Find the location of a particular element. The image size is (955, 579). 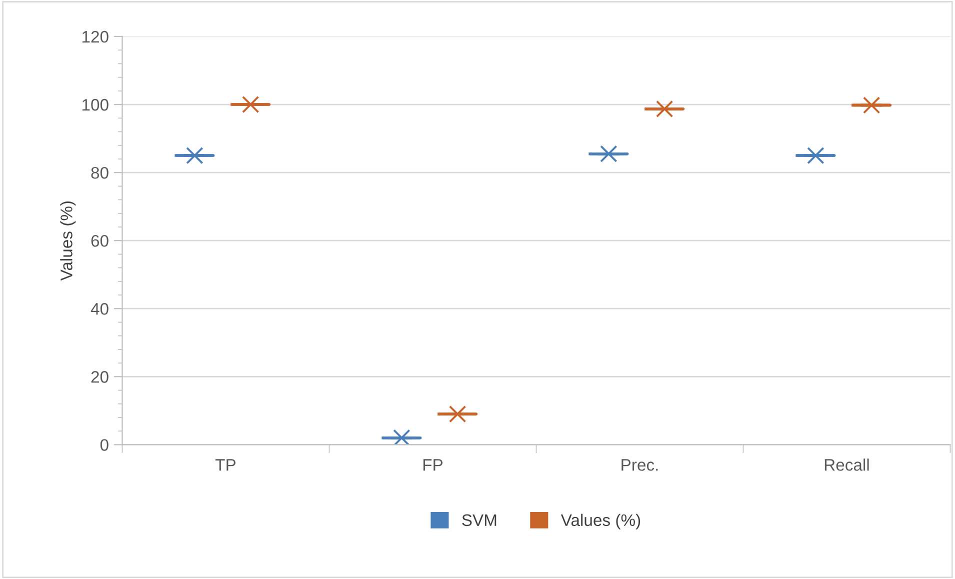

y-tick-label: 40 is located at coordinates (99, 309).